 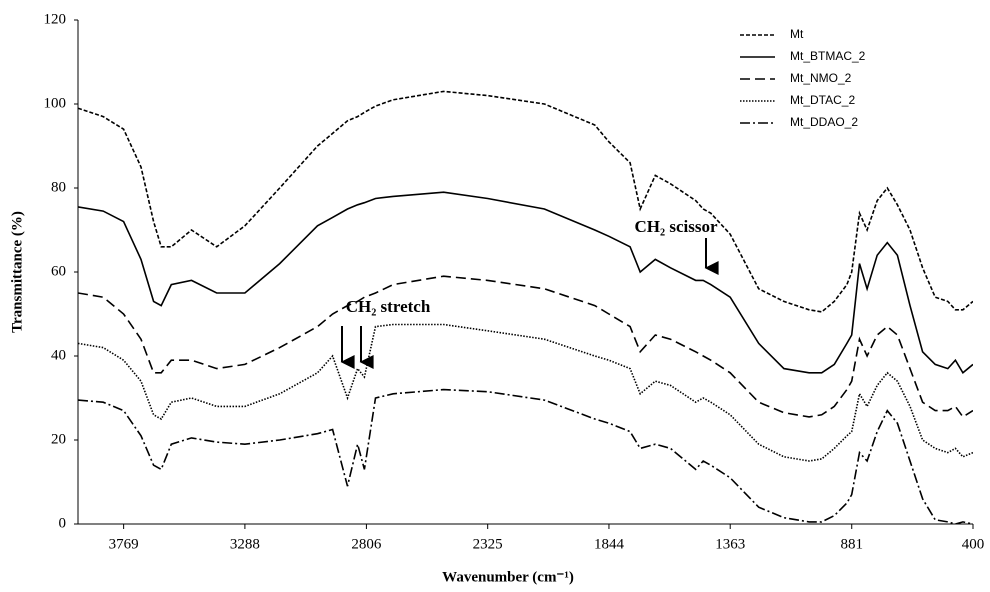 What do you see at coordinates (675, 226) in the screenshot?
I see `annotation: CH₂ scissor` at bounding box center [675, 226].